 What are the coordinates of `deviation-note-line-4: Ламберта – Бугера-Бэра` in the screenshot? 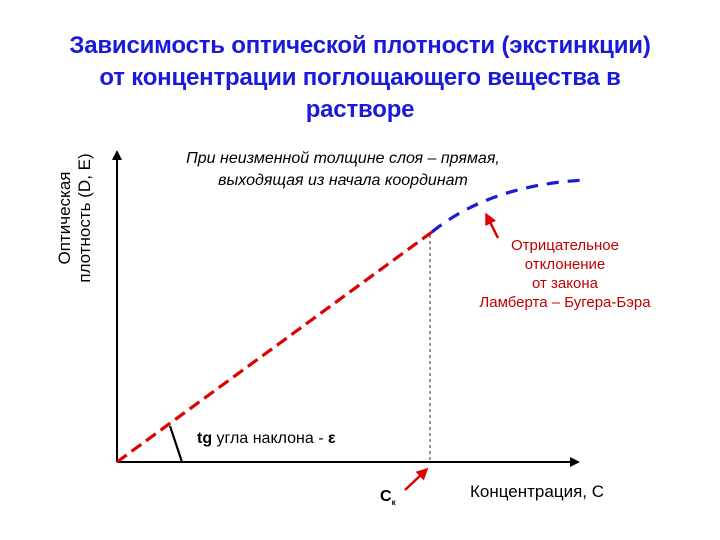 It's located at (565, 302).